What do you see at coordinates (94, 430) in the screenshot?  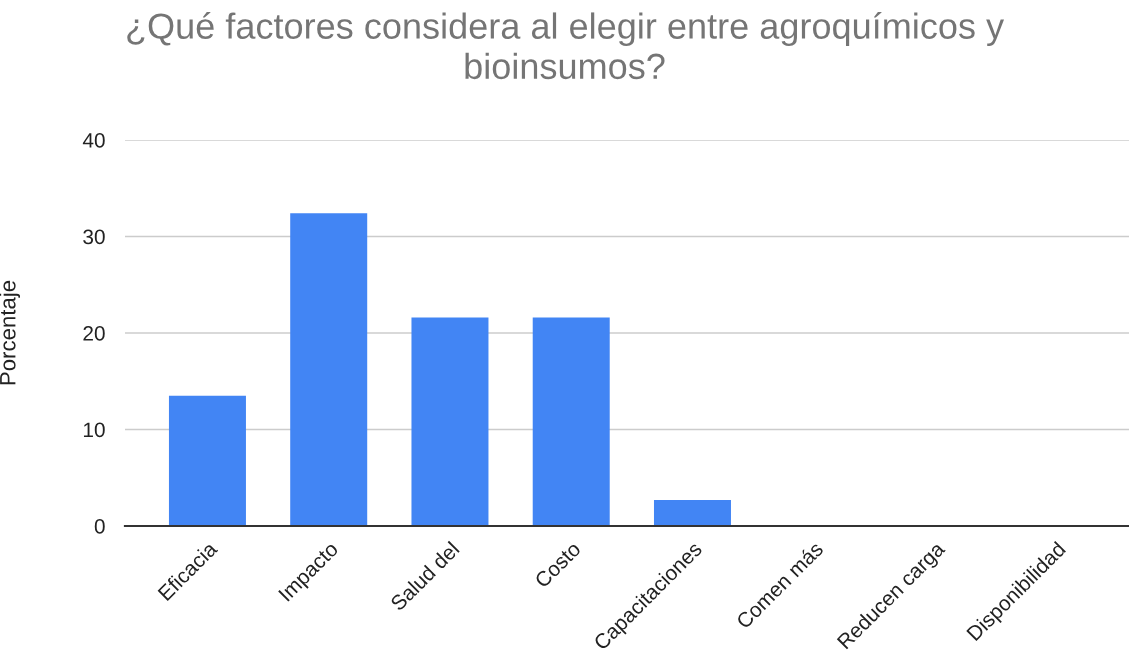 I see `y-tick-label: 10` at bounding box center [94, 430].